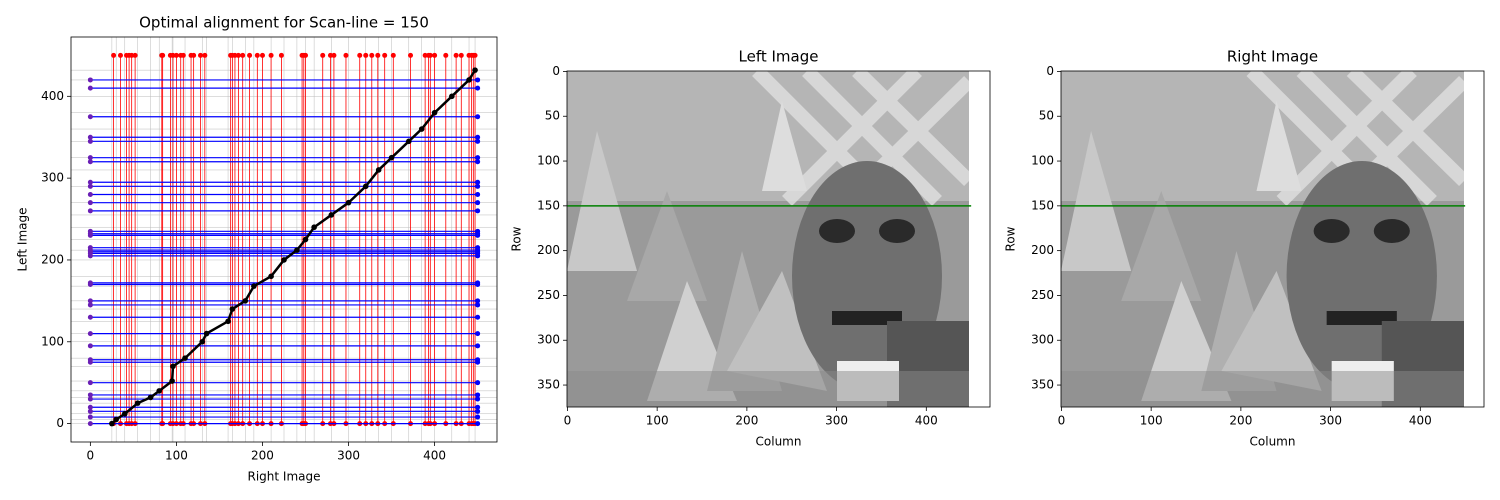  Describe the element at coordinates (1042, 340) in the screenshot. I see `y-tick-label: 300` at that location.